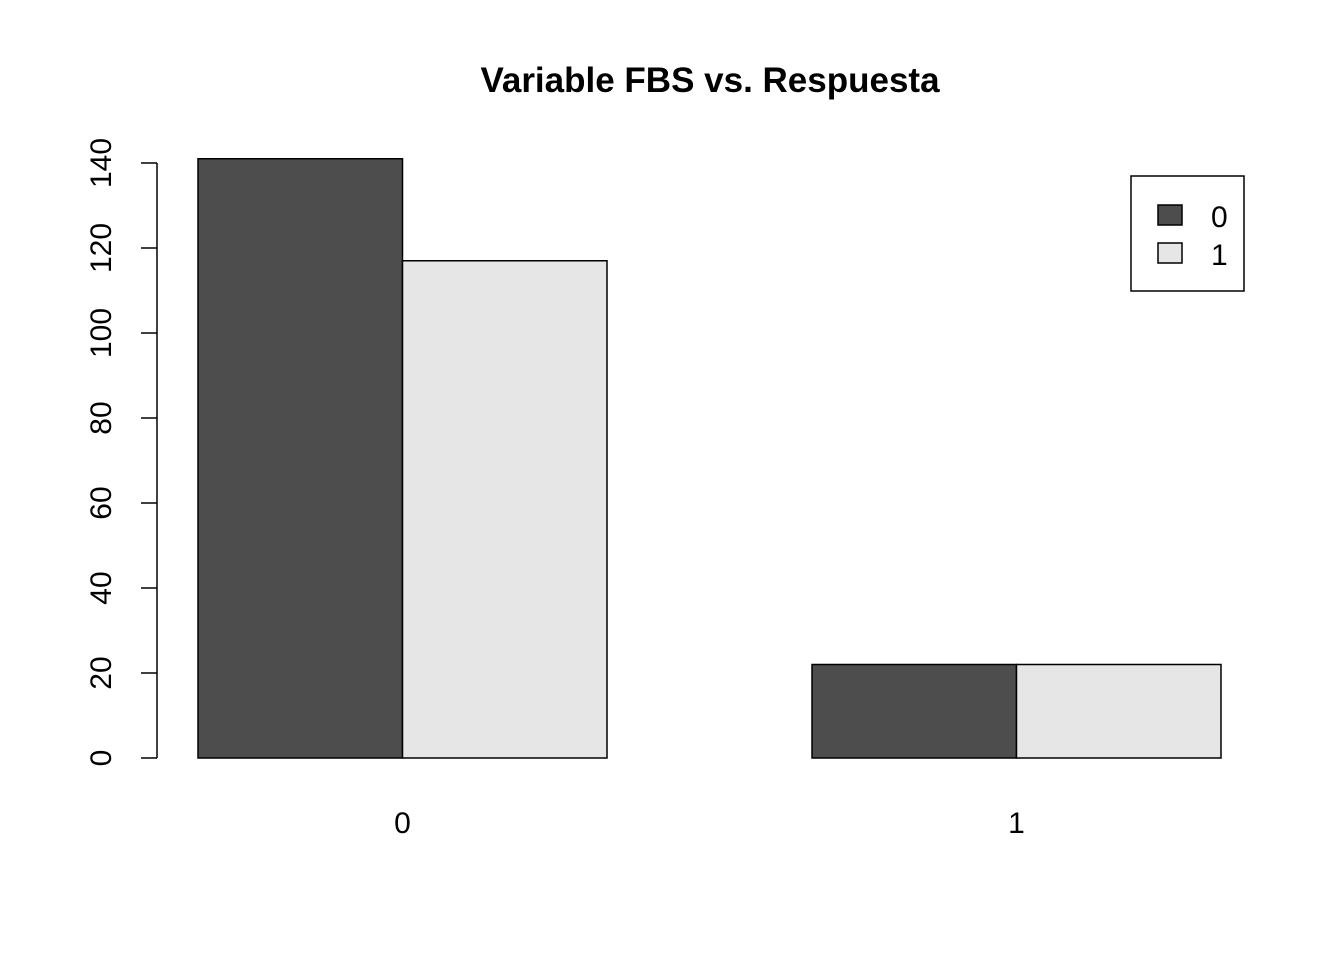 The height and width of the screenshot is (960, 1344). I want to click on x-tick-label-0: 0, so click(402, 823).